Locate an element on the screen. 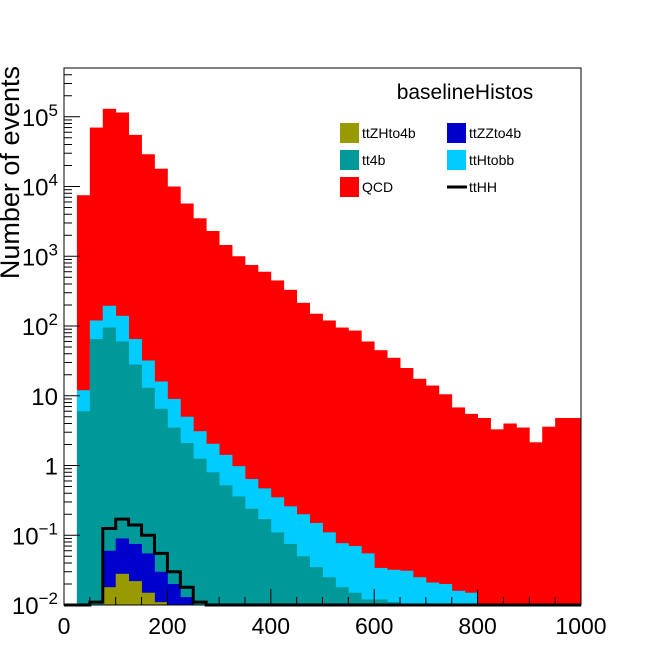 Image resolution: width=646 pixels, height=672 pixels. legend-swatch-ttzzto4b is located at coordinates (456, 133).